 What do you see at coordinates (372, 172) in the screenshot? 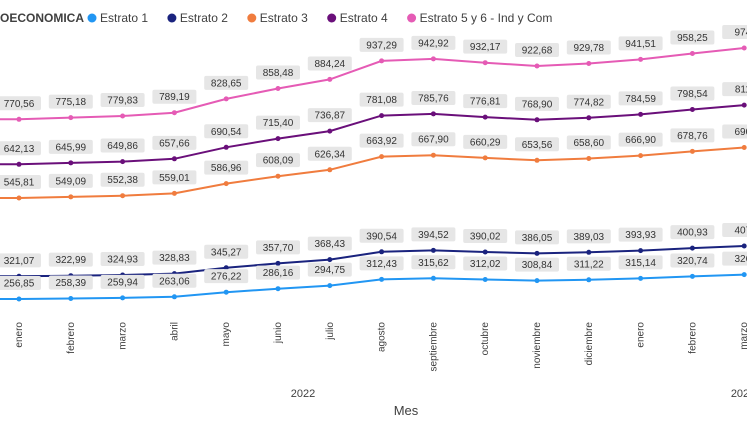
I see `series-line` at bounding box center [372, 172].